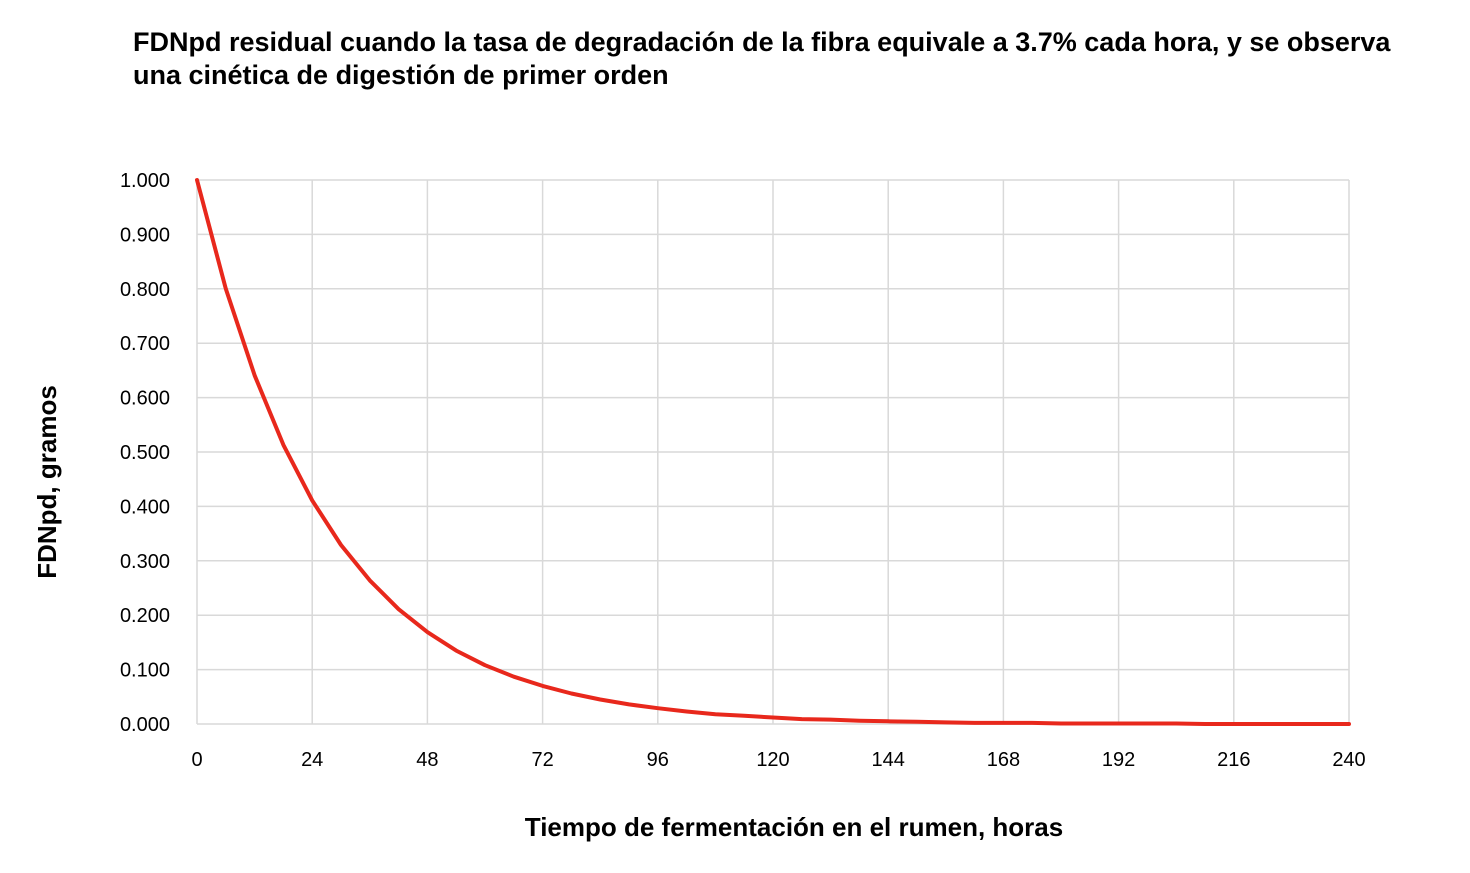 This screenshot has height=873, width=1470. What do you see at coordinates (145, 290) in the screenshot?
I see `y-tick-label: 0.800` at bounding box center [145, 290].